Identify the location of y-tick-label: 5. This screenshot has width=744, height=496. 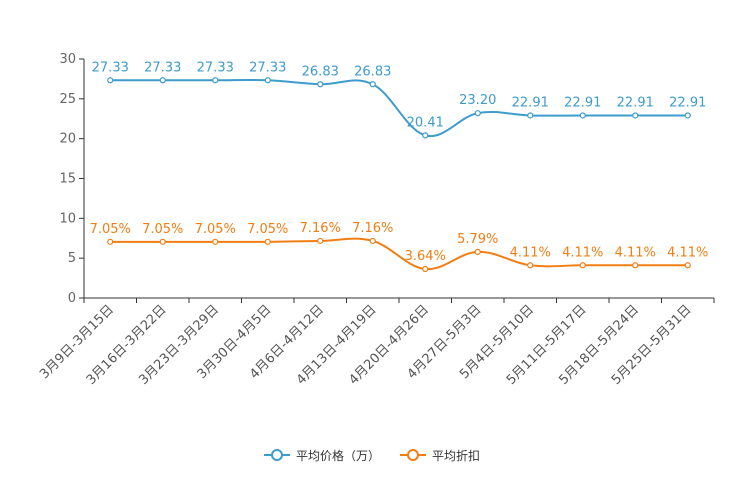
(72, 258).